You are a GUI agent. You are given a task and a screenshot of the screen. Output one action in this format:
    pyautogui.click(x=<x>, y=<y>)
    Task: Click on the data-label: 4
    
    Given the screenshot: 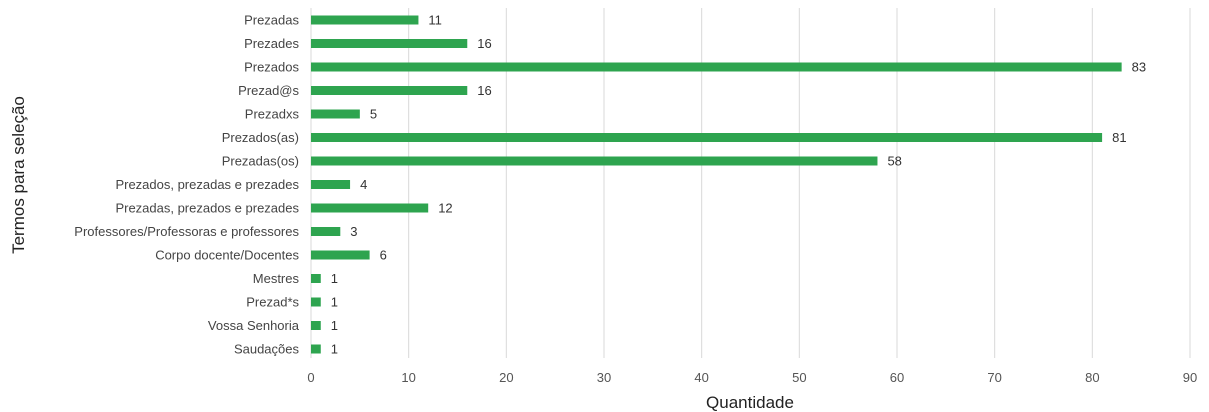 What is the action you would take?
    pyautogui.click(x=363, y=184)
    